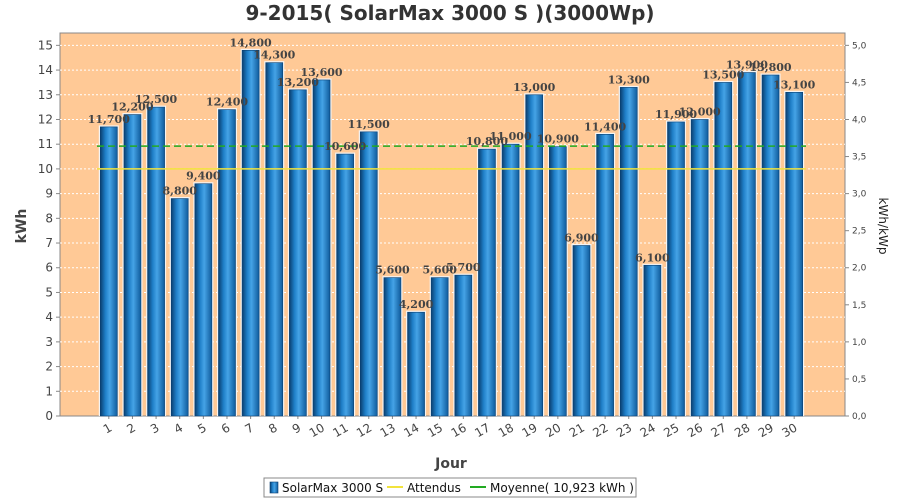 This screenshot has width=900, height=500. Describe the element at coordinates (859, 158) in the screenshot. I see `y-right-tick-label: 3,5` at that location.